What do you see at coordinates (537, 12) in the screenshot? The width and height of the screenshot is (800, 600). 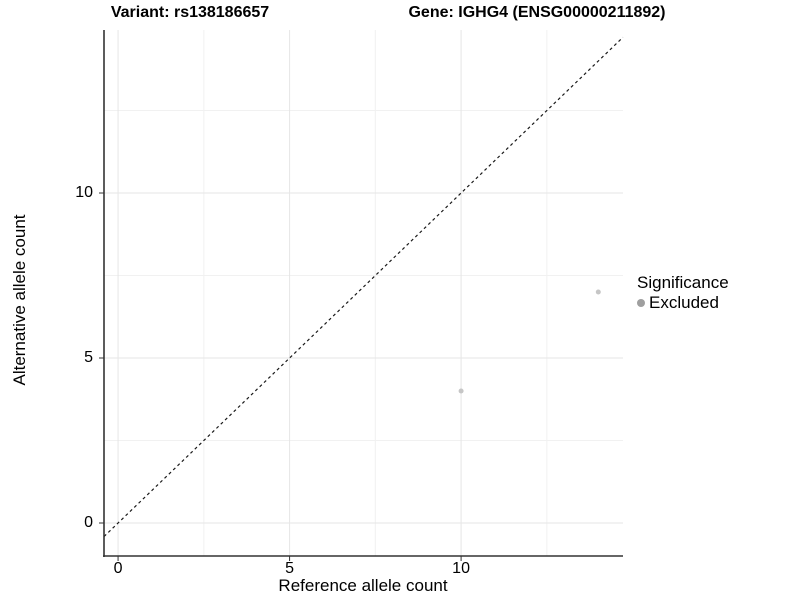 I see `plot-title-gene: Gene: IGHG4 (ENSG00000211892)` at bounding box center [537, 12].